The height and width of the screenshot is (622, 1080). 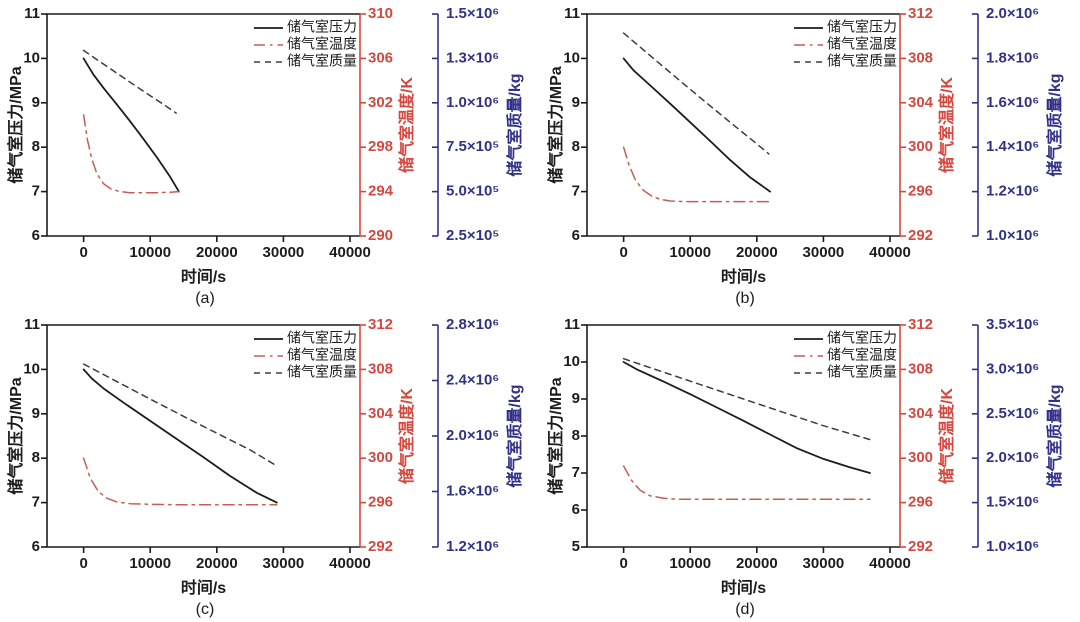 I want to click on tick-label-mass: 2.8×10⁶, so click(x=472, y=324).